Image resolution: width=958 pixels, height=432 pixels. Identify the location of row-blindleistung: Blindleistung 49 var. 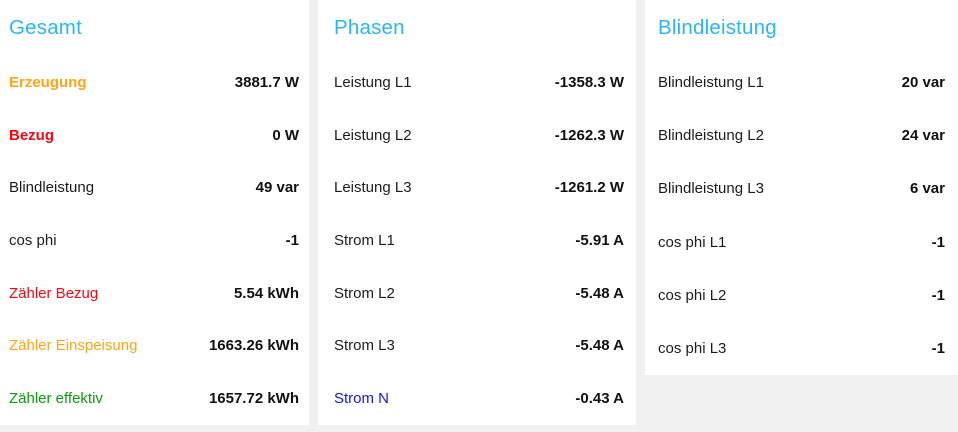
(154, 187).